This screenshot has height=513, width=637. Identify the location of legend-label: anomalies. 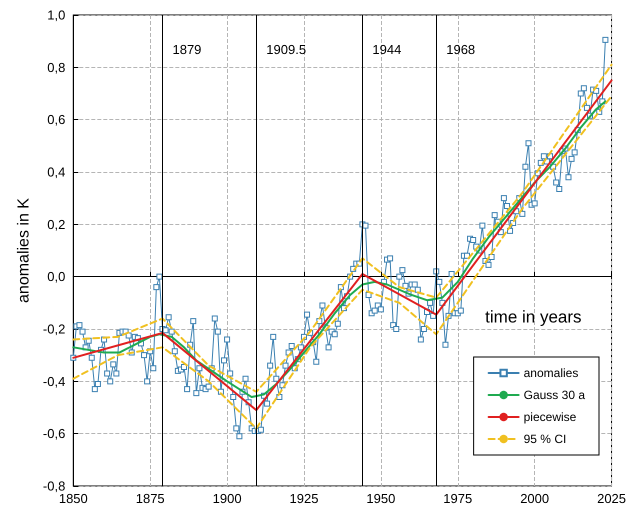
(551, 373).